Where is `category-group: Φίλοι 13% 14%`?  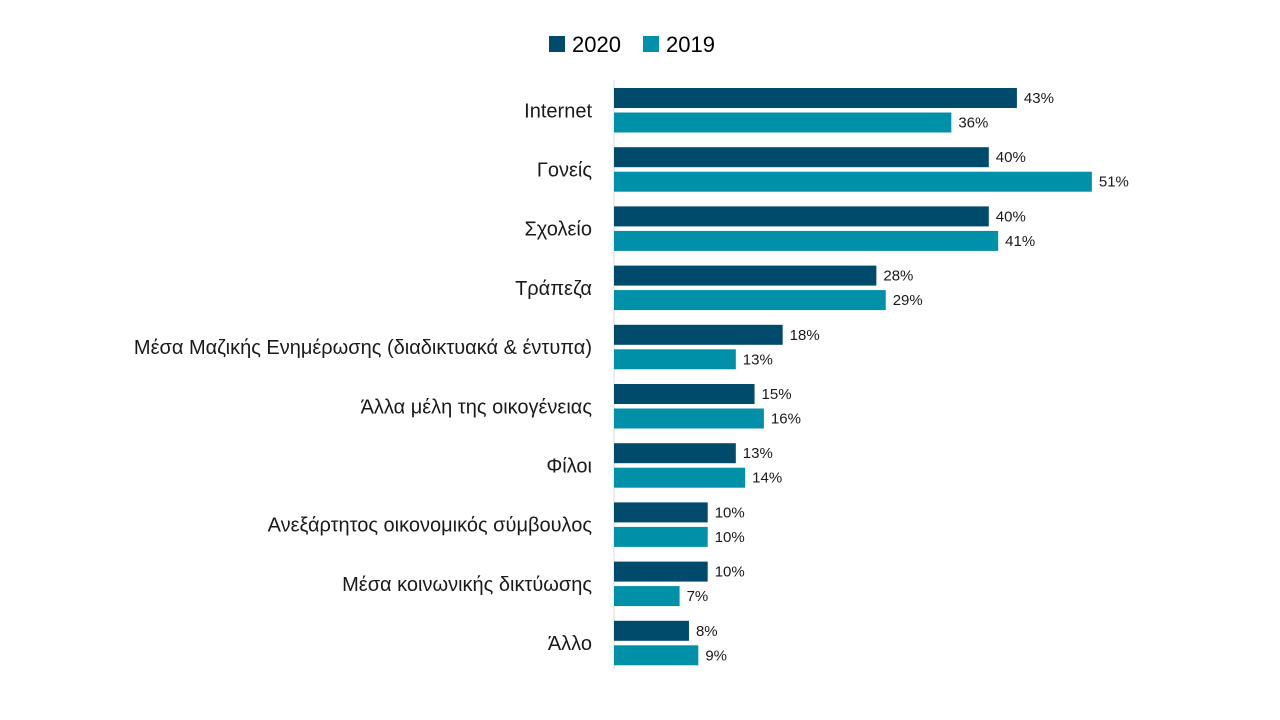
category-group: Φίλοι 13% 14% is located at coordinates (664, 465).